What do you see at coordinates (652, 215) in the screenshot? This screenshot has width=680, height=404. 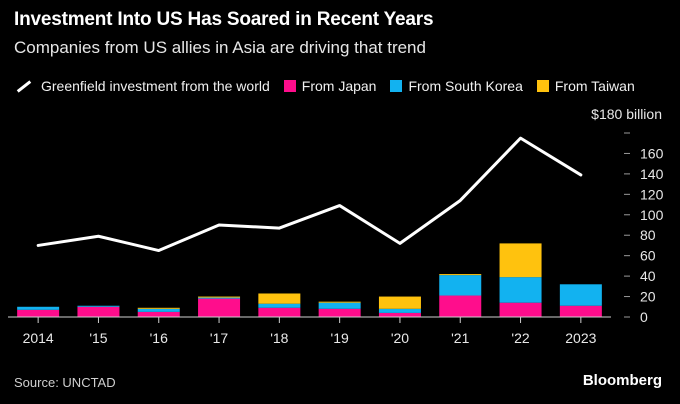 I see `y-tick-label: 100` at bounding box center [652, 215].